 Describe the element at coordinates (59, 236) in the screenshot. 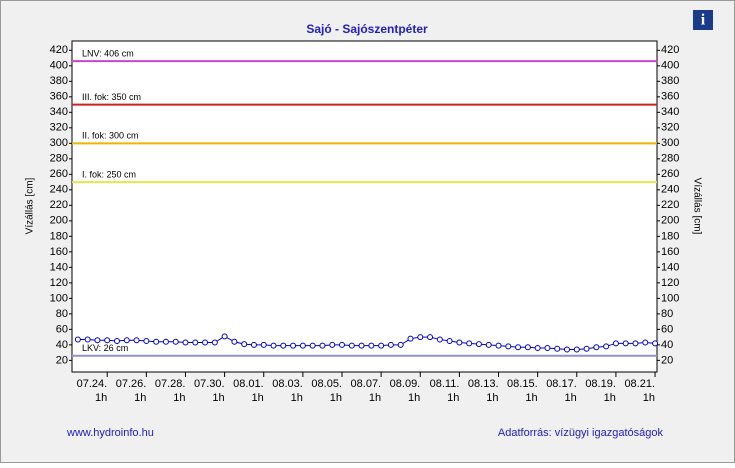

I see `y-tick-label: 180` at that location.